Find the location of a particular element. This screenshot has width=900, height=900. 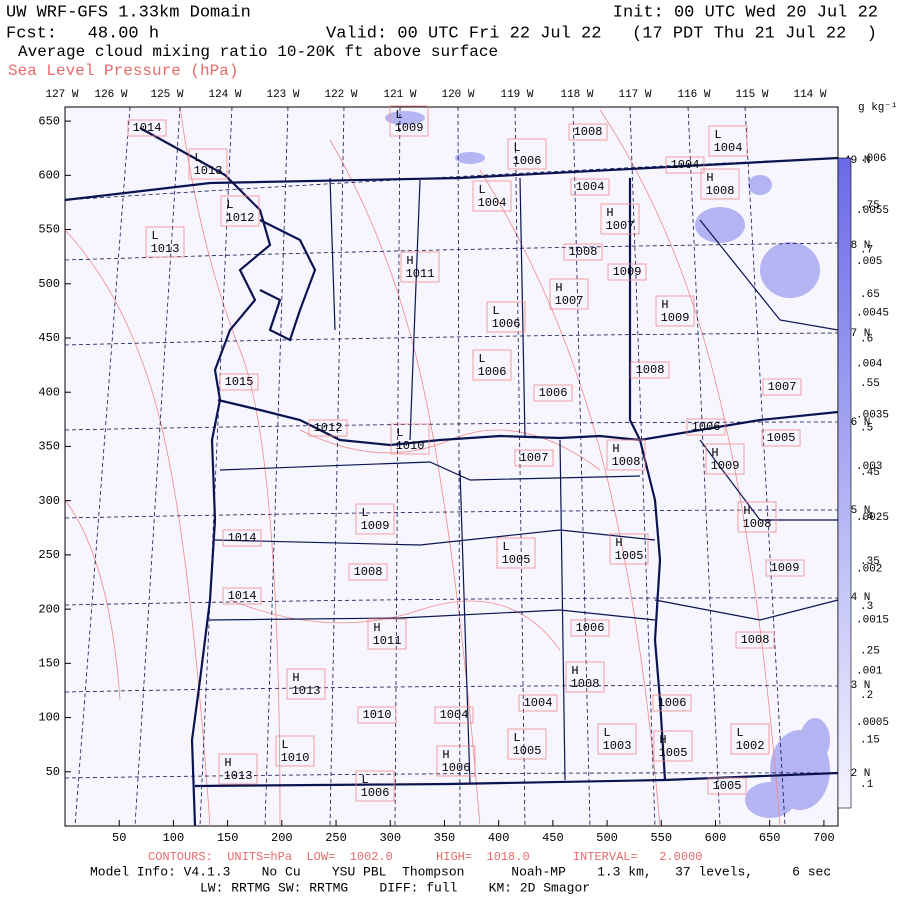

colorbar-label: .3 is located at coordinates (866, 607).